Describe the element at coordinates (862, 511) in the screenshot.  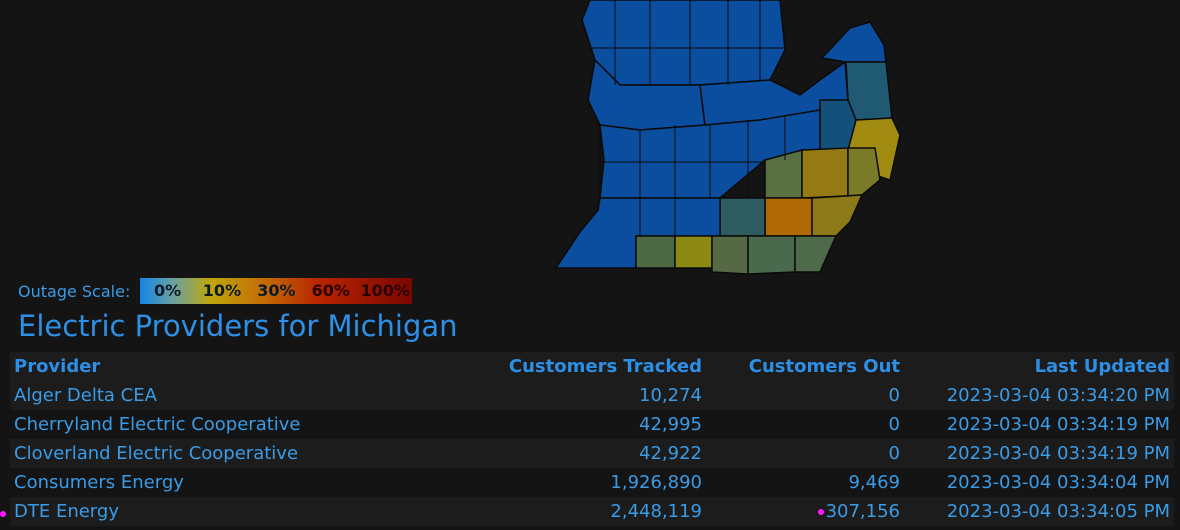
I see `customers-out: 307,156` at that location.